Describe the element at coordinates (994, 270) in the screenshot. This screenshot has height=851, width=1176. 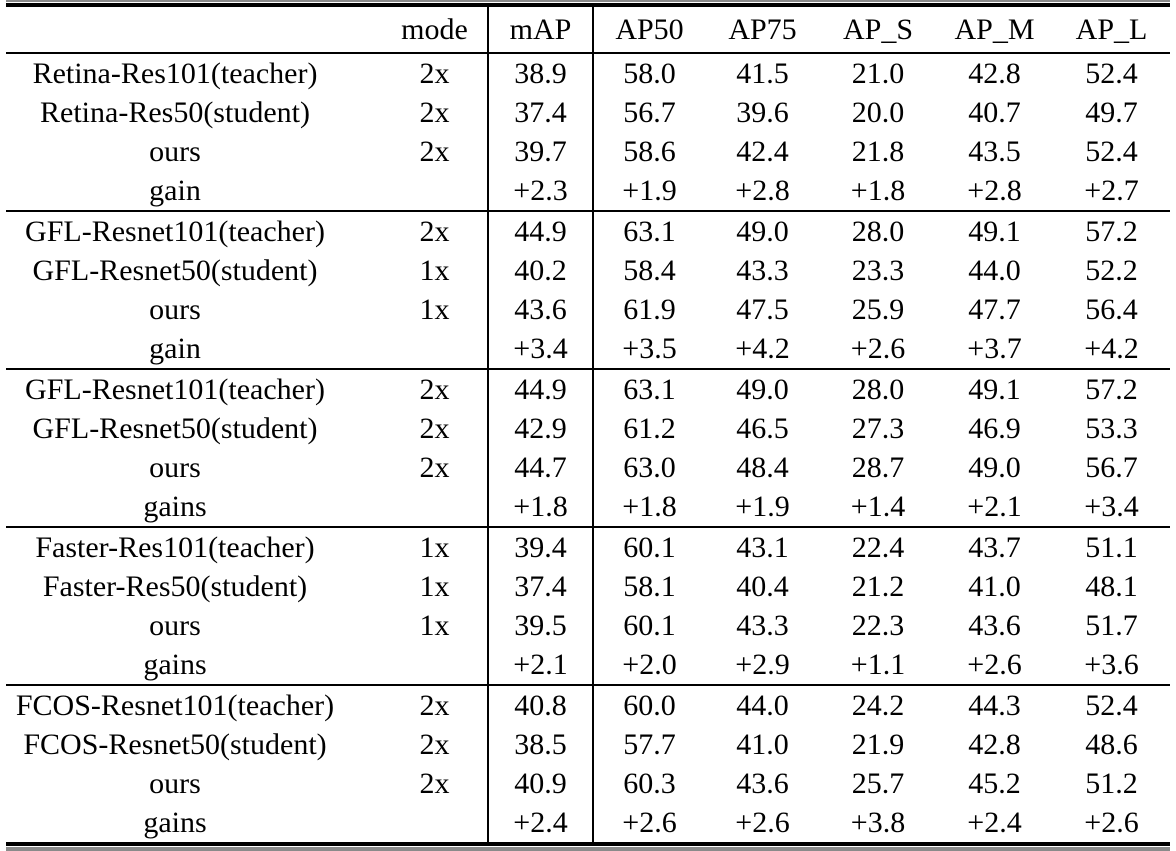
I see `ap-m-cell: 44.0` at that location.